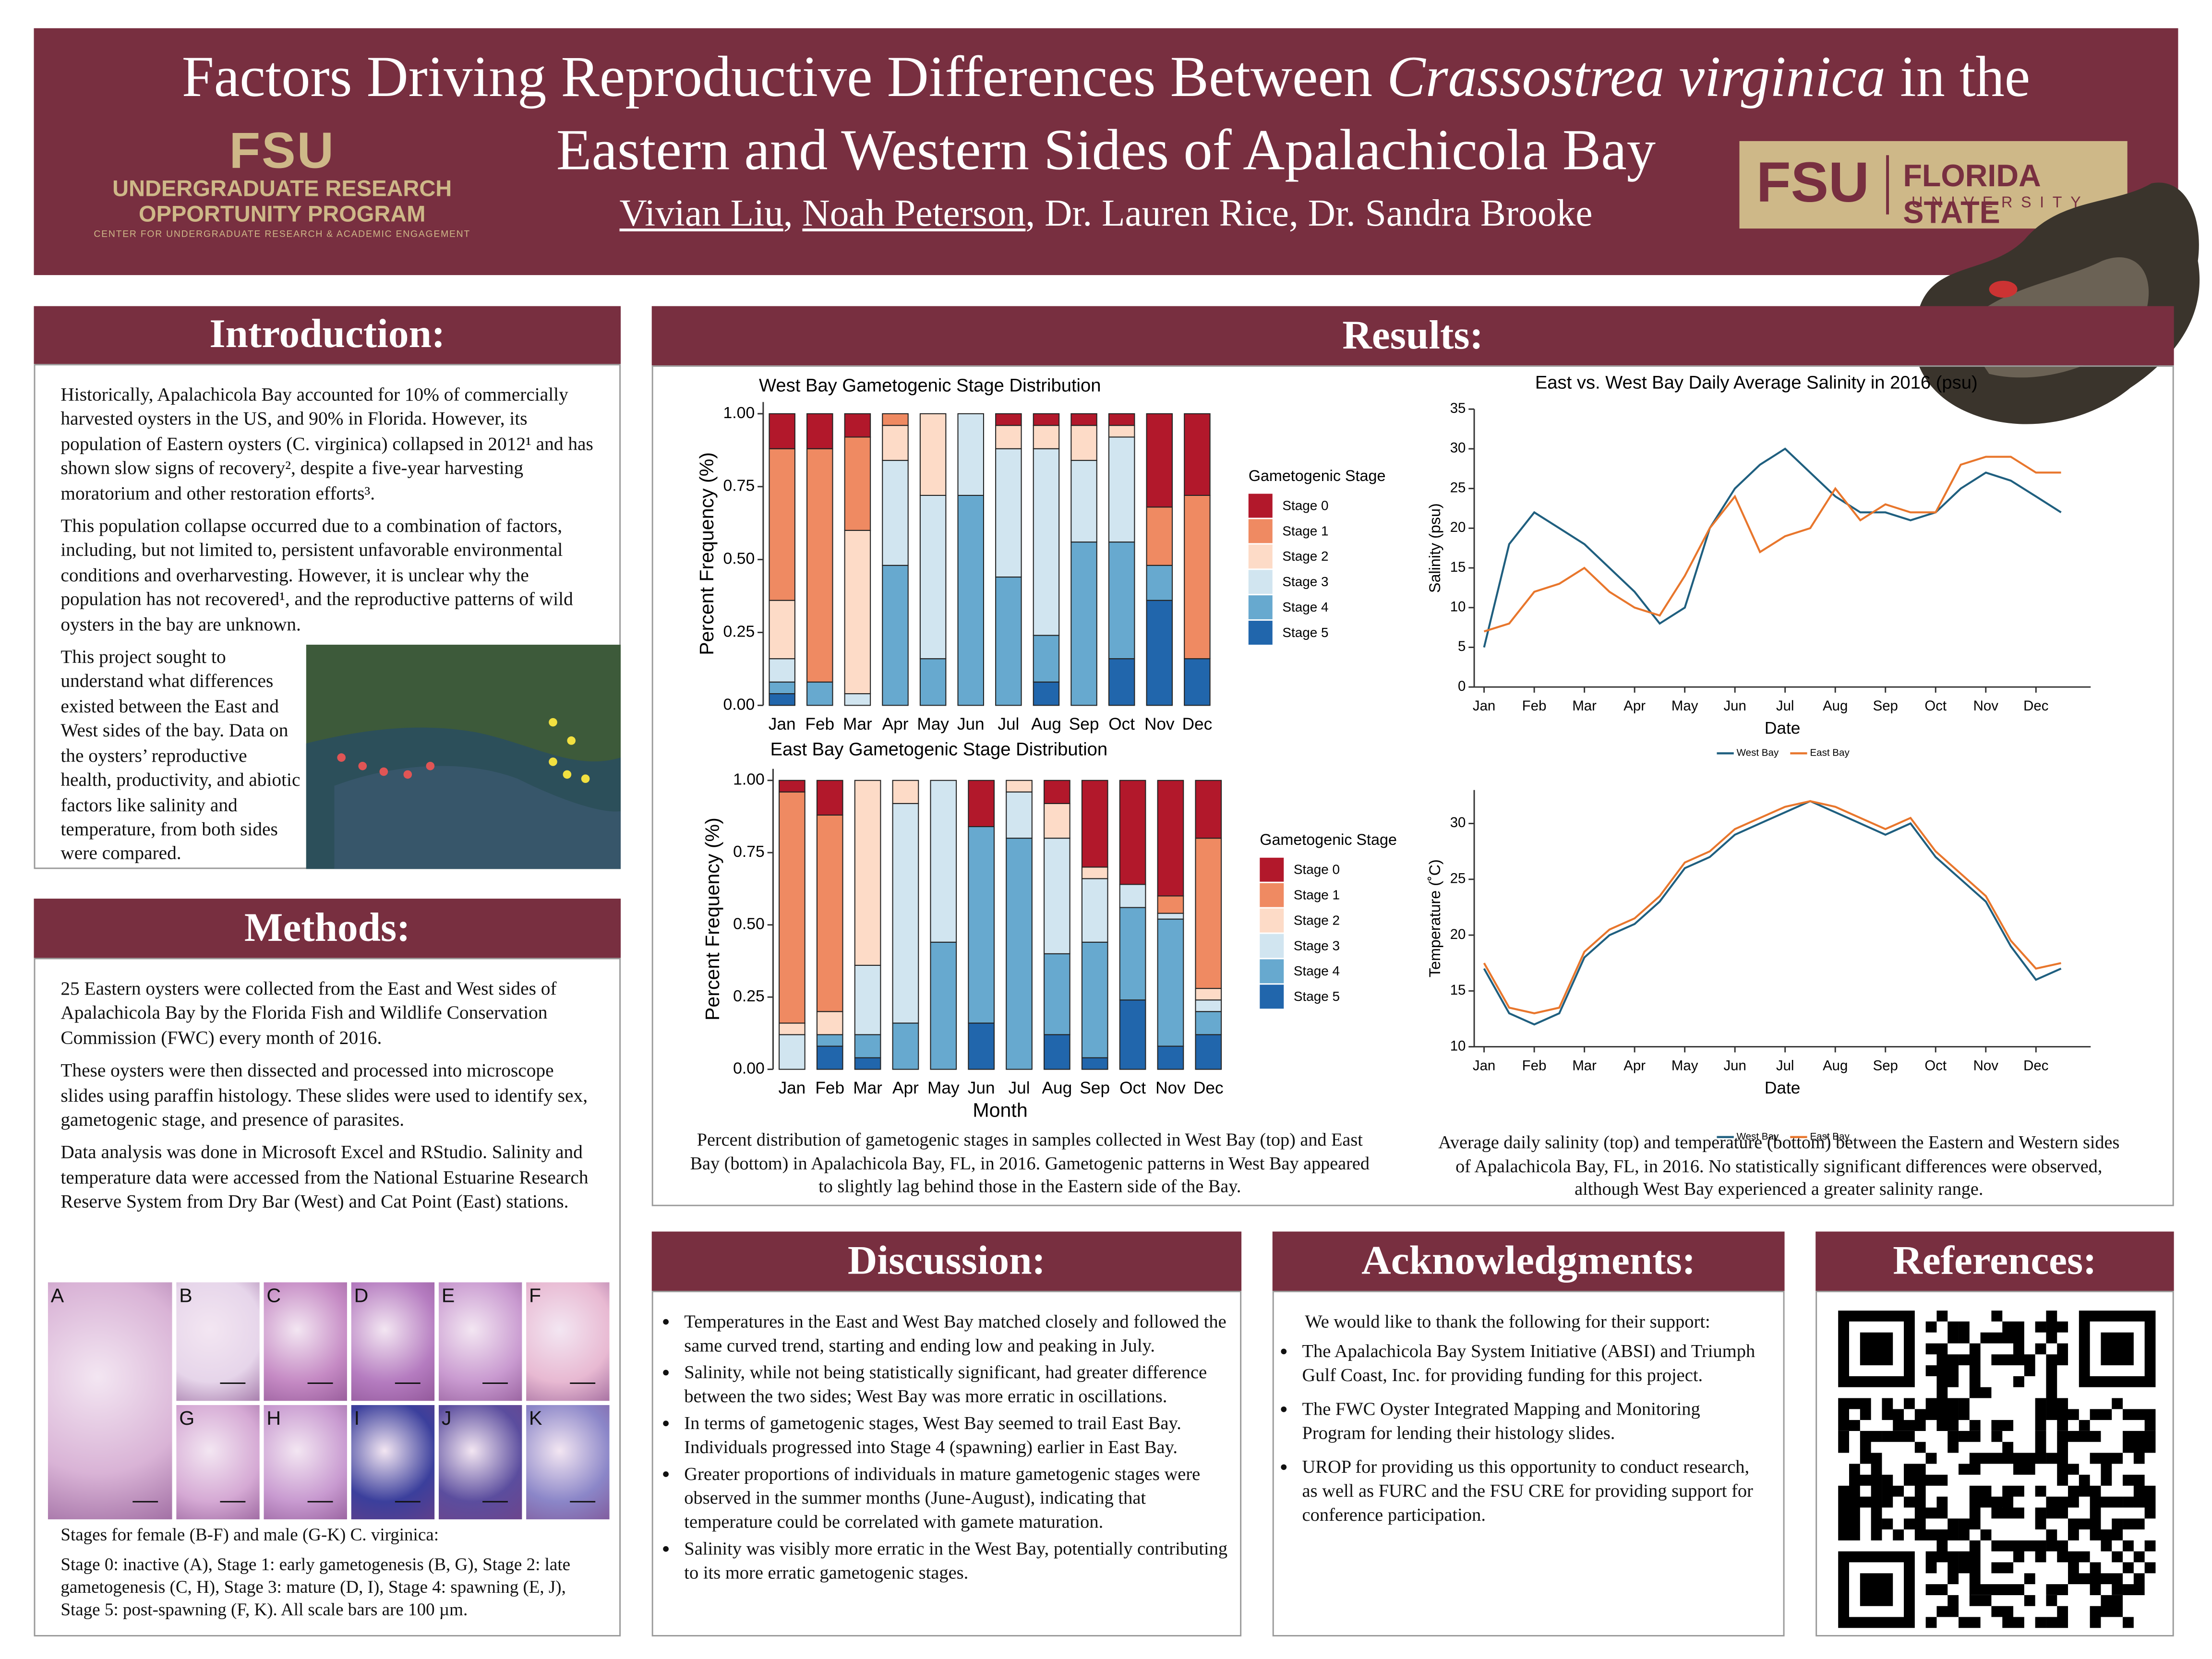 This screenshot has height=1659, width=2212. What do you see at coordinates (930, 385) in the screenshot?
I see `chart-title: West Bay Gametogenic Stage Distribution` at bounding box center [930, 385].